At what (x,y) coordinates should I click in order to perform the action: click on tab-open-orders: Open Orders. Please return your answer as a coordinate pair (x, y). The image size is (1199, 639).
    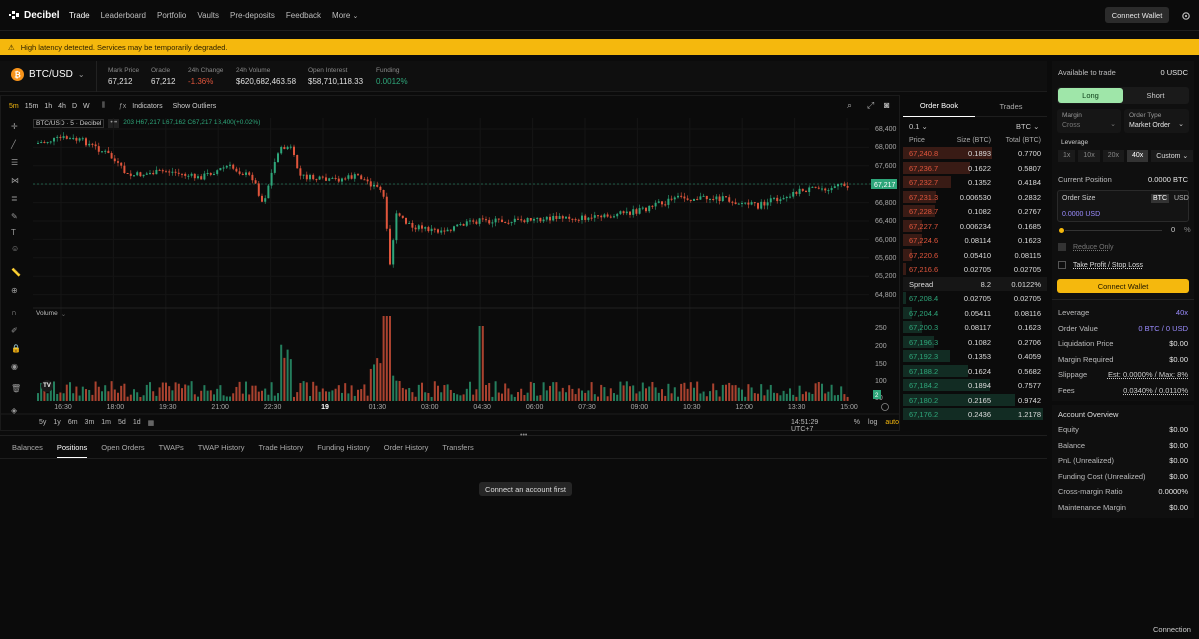
    Looking at the image, I should click on (123, 447).